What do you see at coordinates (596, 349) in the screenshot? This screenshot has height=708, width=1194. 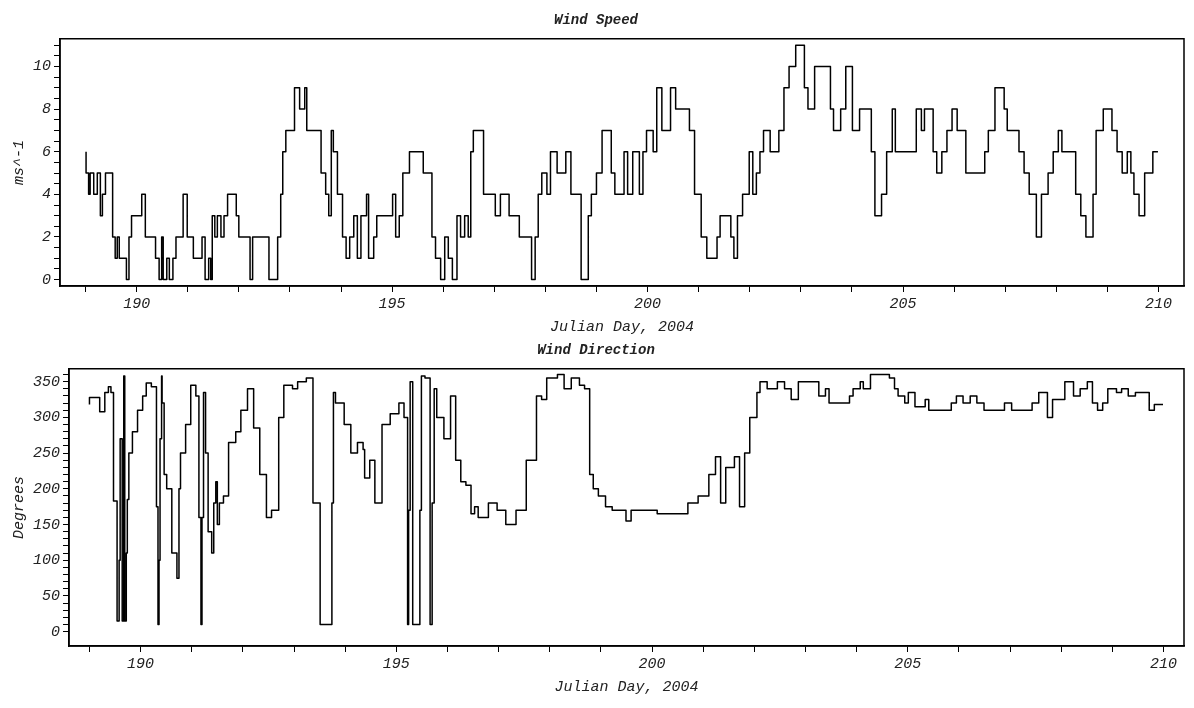 I see `chart-title: Wind Direction` at bounding box center [596, 349].